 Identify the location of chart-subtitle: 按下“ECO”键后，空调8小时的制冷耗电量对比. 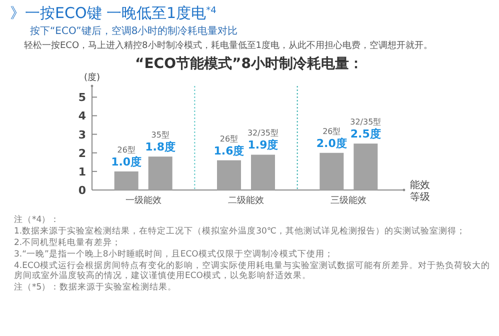
(134, 31).